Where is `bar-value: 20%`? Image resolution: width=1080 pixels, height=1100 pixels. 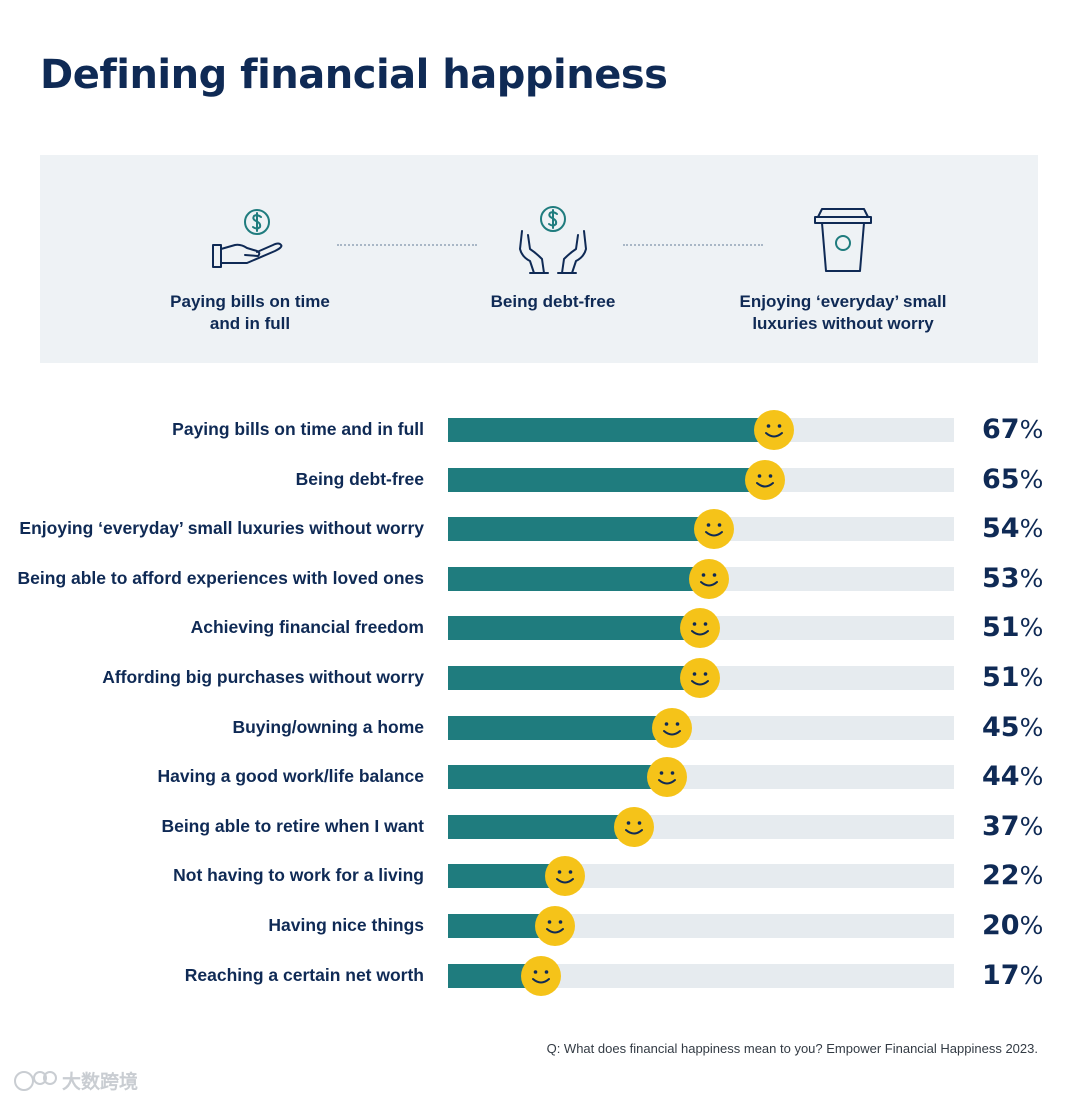 bar-value: 20% is located at coordinates (1012, 925).